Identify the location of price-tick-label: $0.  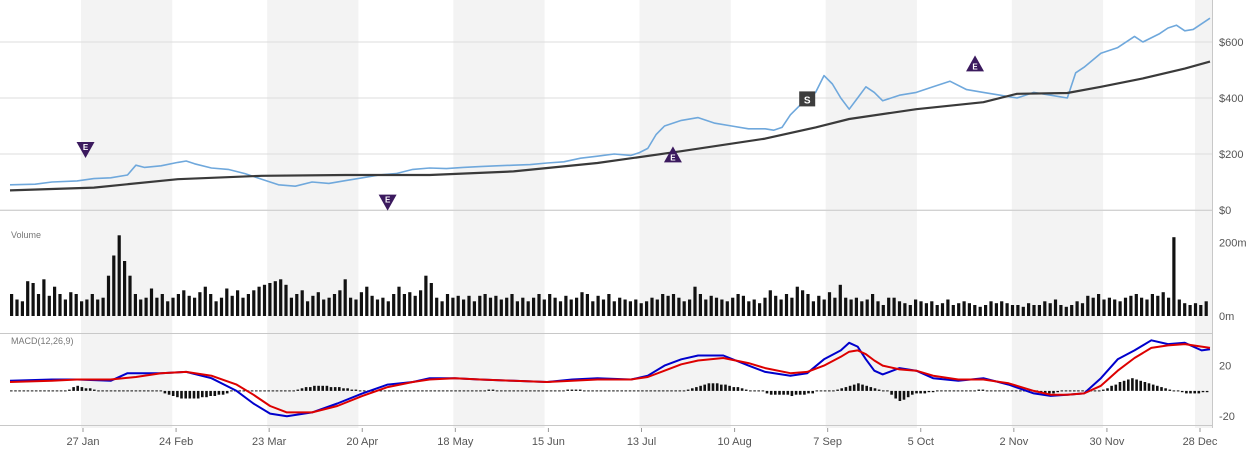
(1225, 211).